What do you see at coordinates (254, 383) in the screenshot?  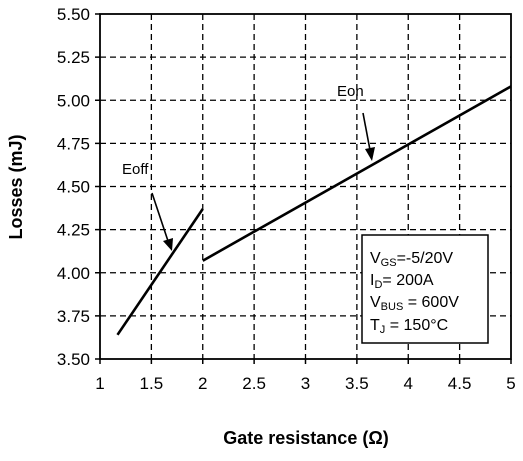 I see `x-tick-label: 2.5` at bounding box center [254, 383].